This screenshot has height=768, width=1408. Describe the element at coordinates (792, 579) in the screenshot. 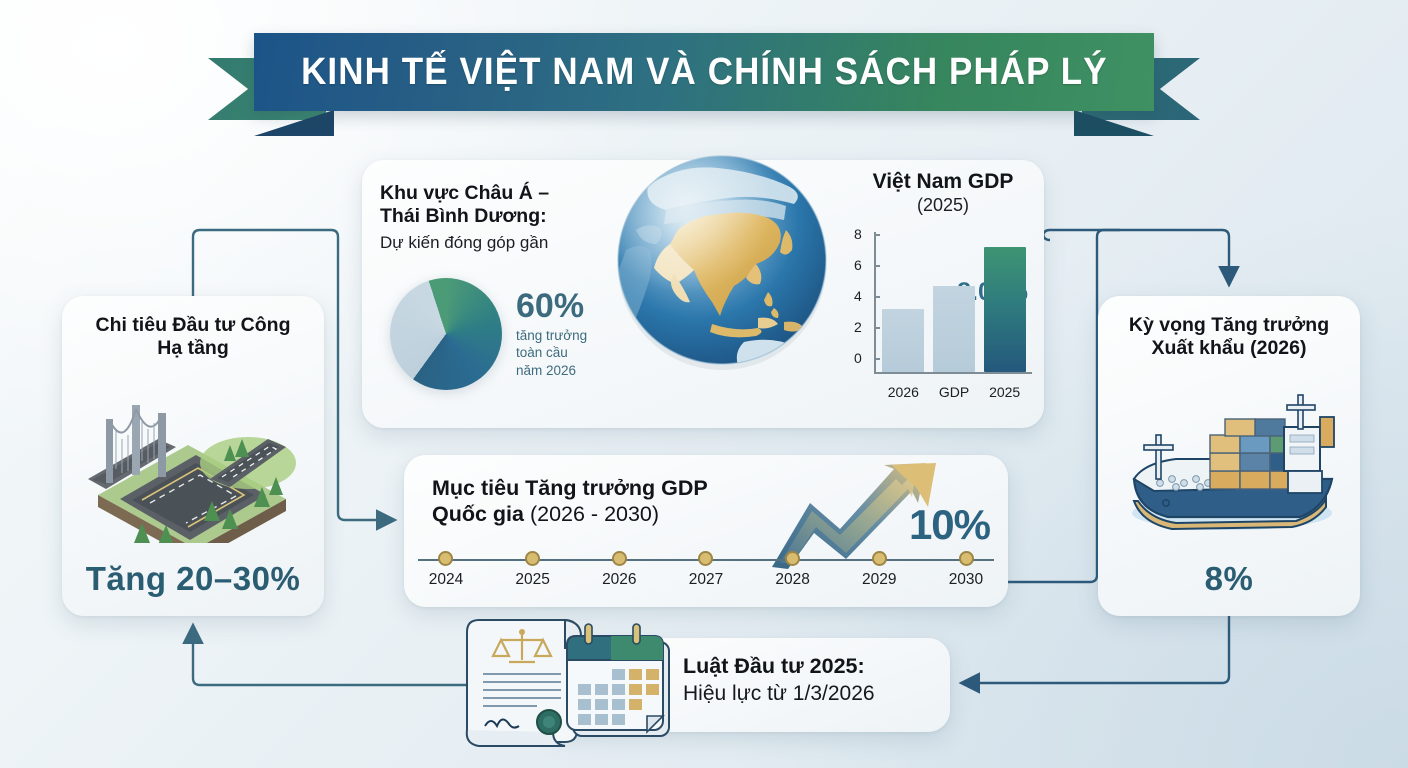

I see `timeline-year-2028: 2028` at that location.